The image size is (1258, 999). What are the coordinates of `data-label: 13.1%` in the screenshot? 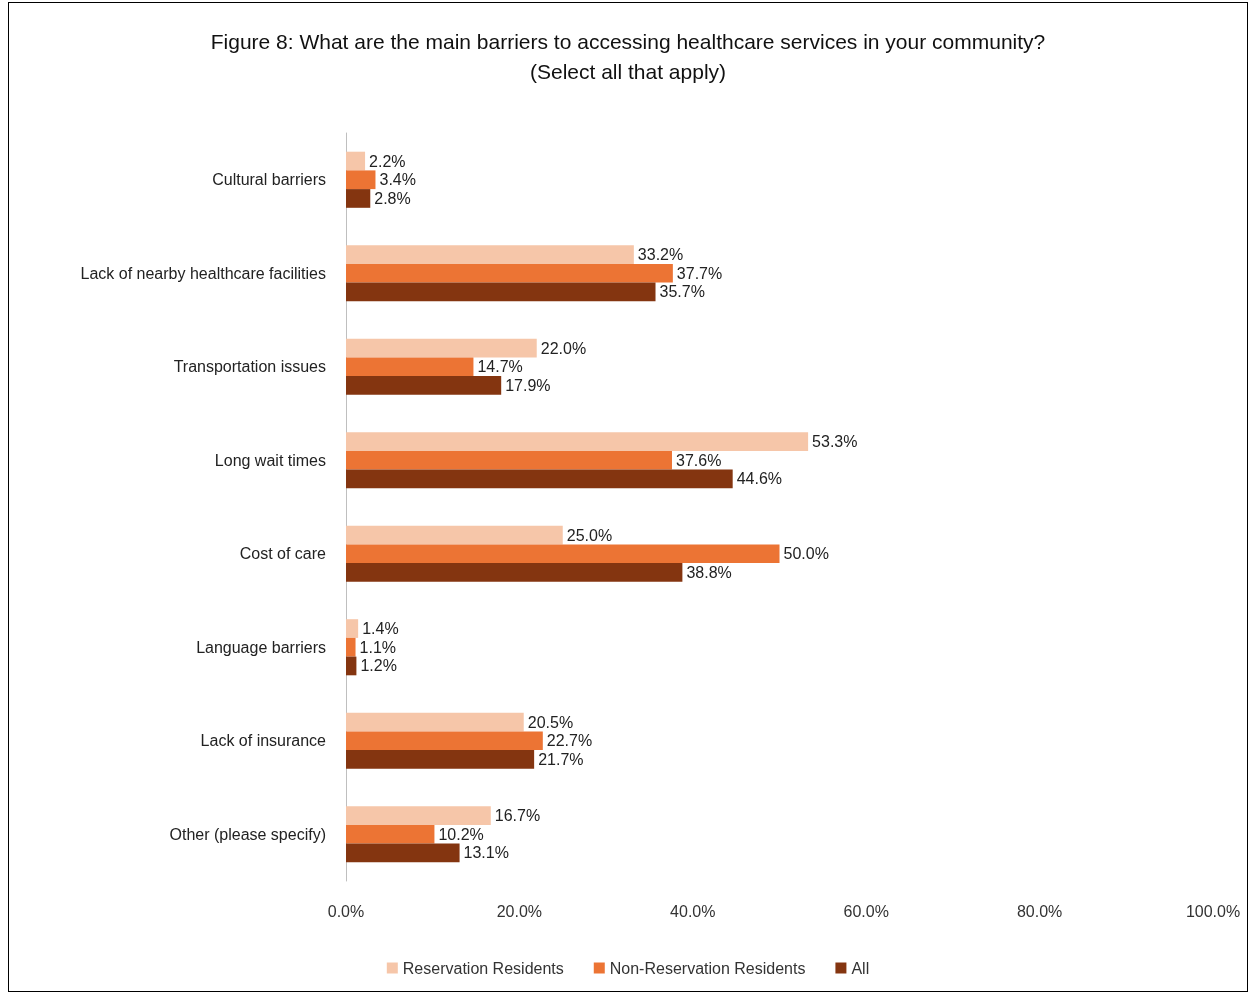 It's located at (486, 853).